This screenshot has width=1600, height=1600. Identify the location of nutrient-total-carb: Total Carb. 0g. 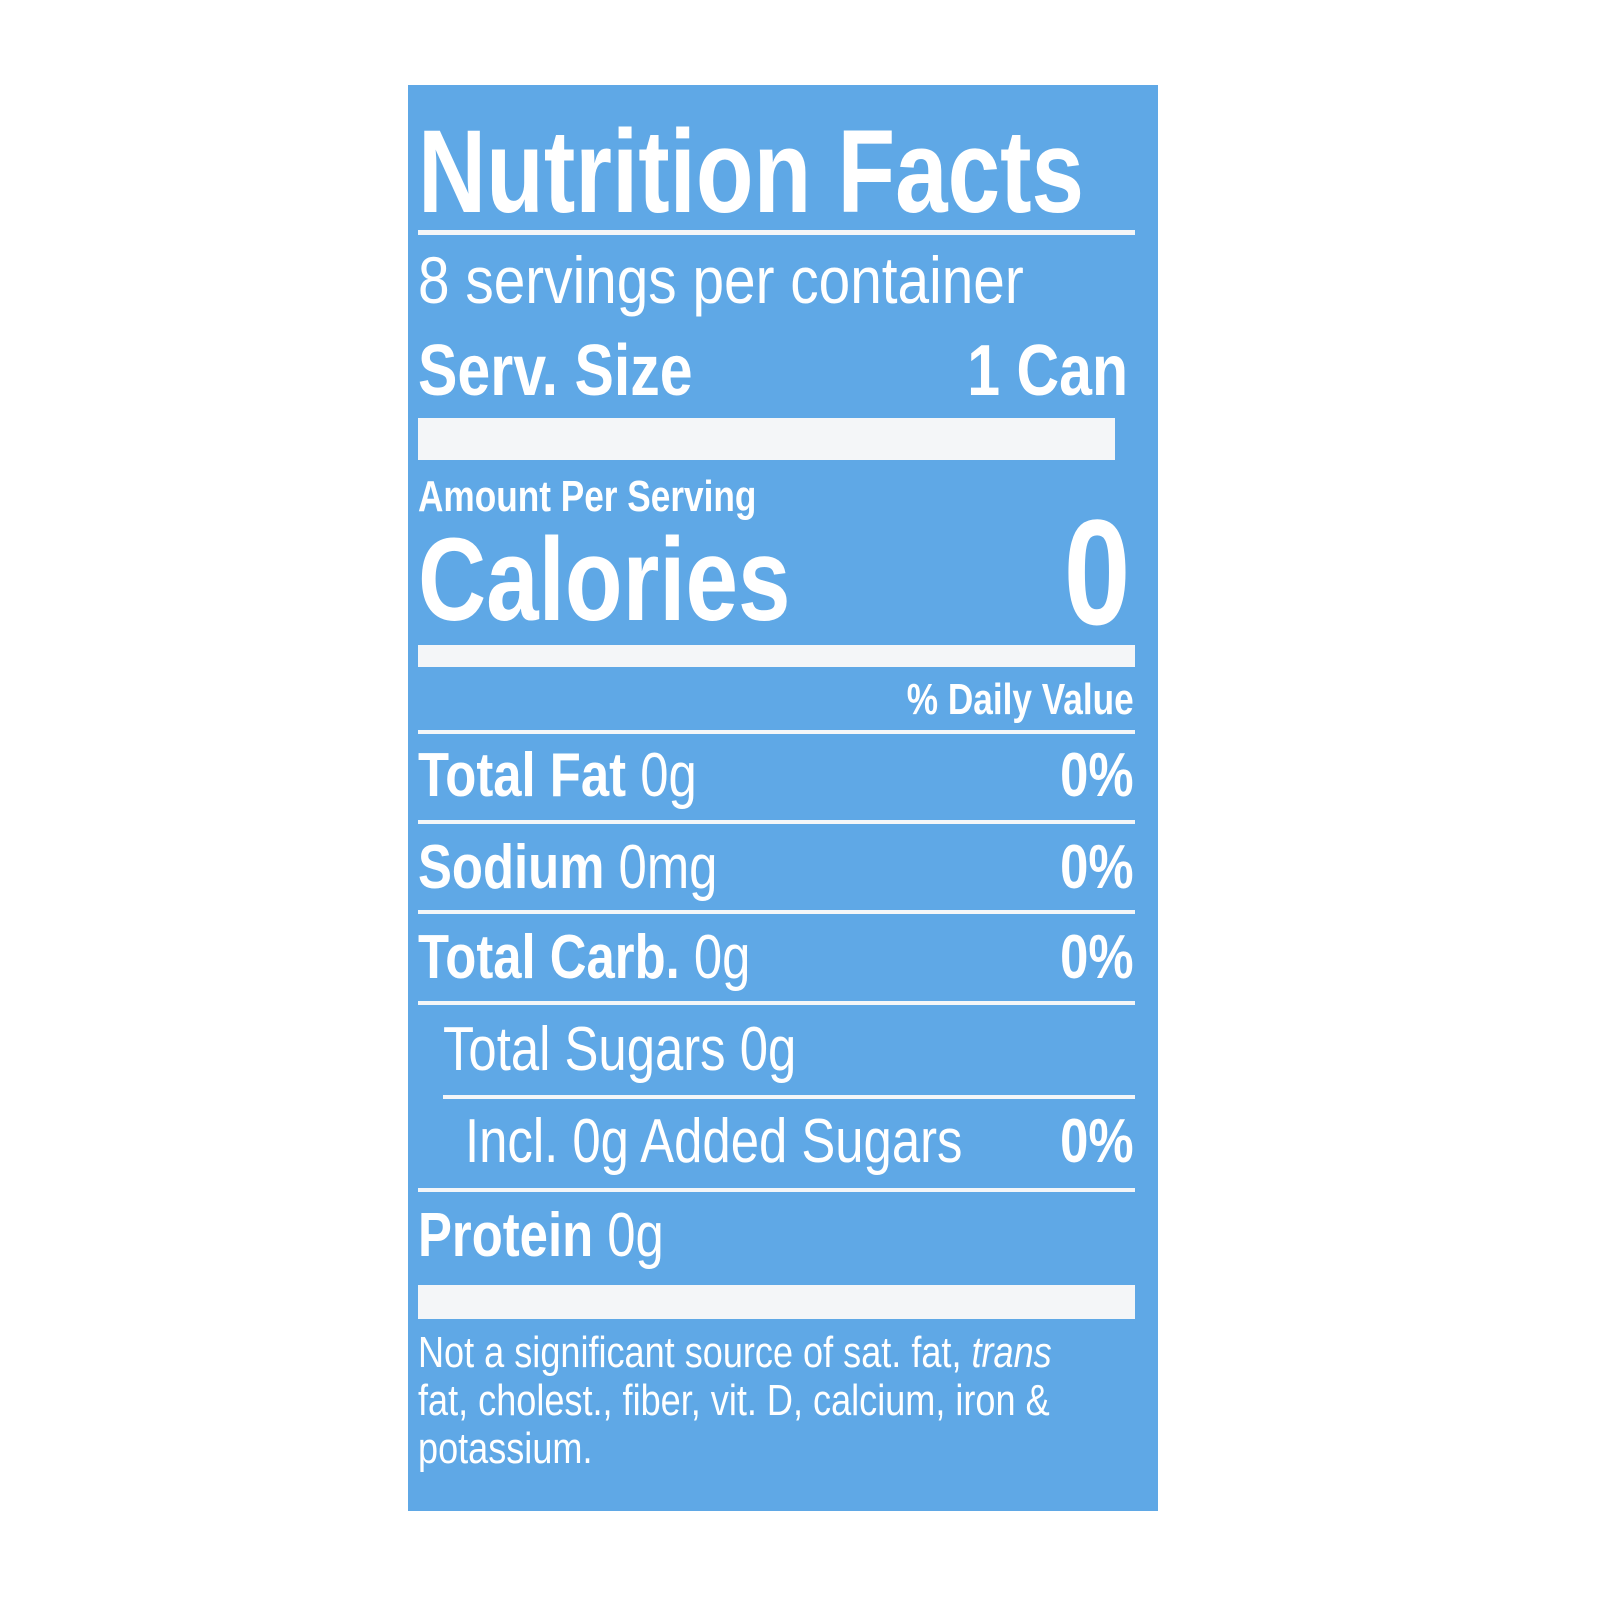
(584, 958).